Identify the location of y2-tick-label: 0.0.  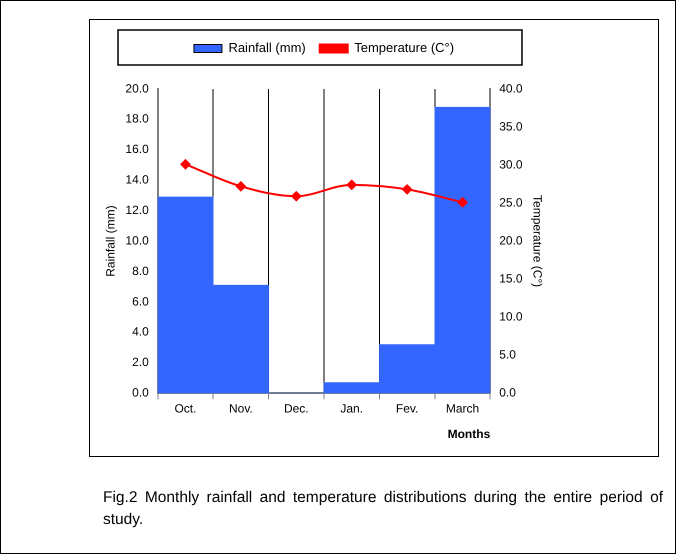
(507, 393).